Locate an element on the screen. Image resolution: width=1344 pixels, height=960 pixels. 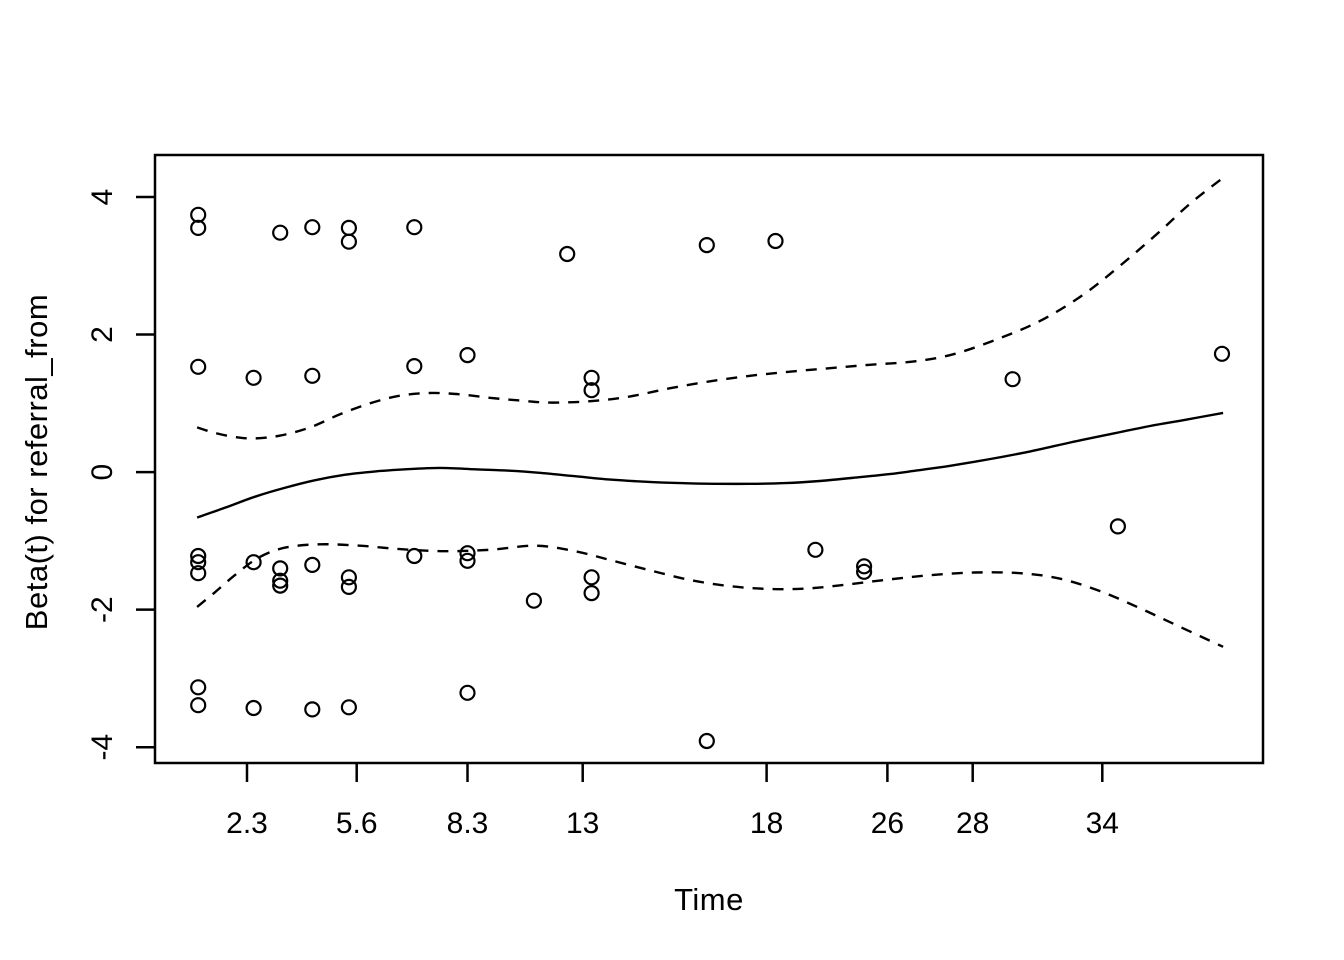
y-tick-label: 2 is located at coordinates (102, 334).